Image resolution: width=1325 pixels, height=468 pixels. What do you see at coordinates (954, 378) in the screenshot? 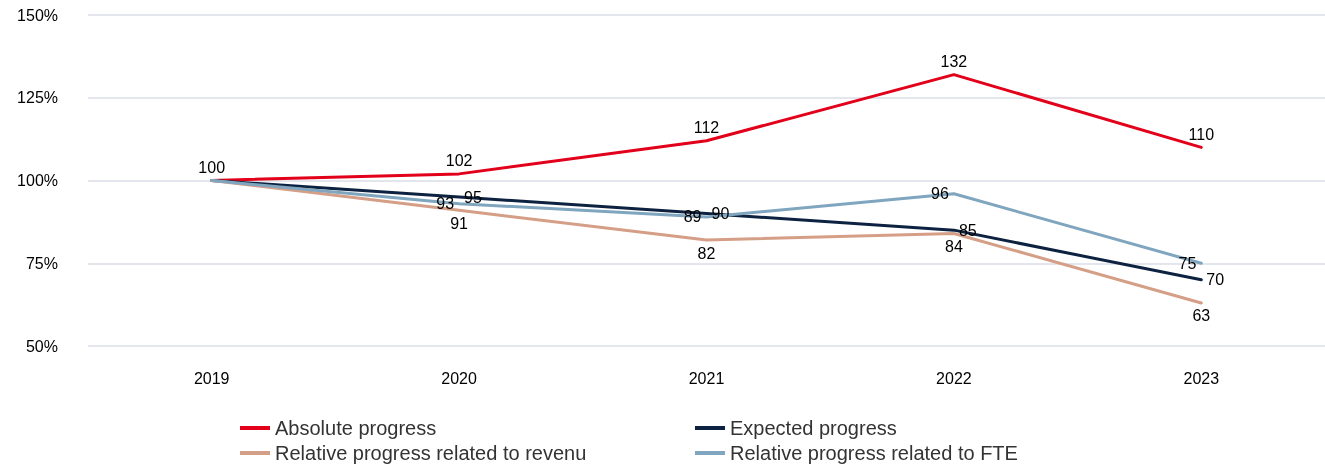
I see `x-tick-label: 2022` at bounding box center [954, 378].